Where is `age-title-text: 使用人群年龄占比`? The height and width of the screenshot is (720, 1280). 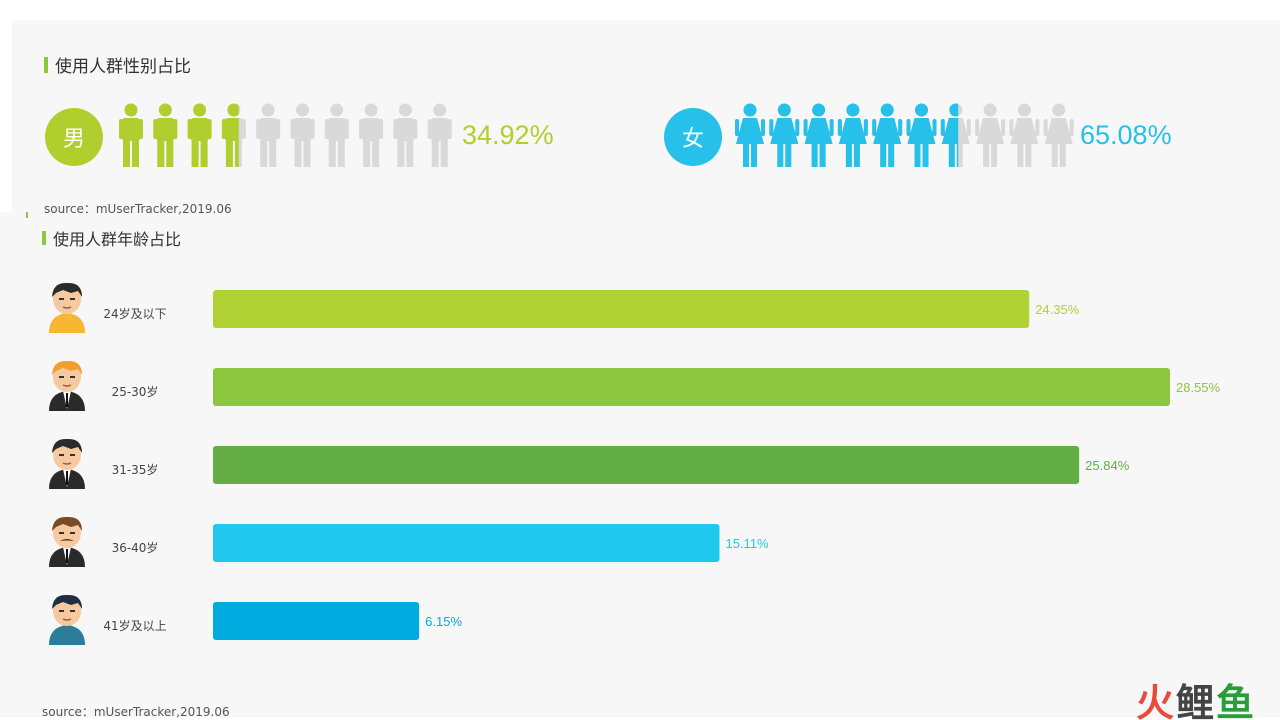
age-title-text: 使用人群年龄占比 is located at coordinates (117, 239).